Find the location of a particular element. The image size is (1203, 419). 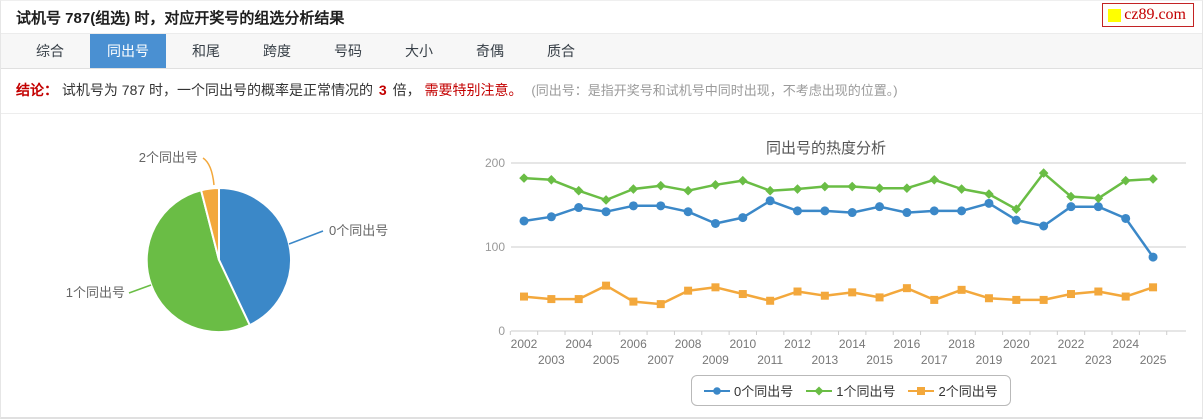

x-tick-label: 2008 is located at coordinates (688, 344).